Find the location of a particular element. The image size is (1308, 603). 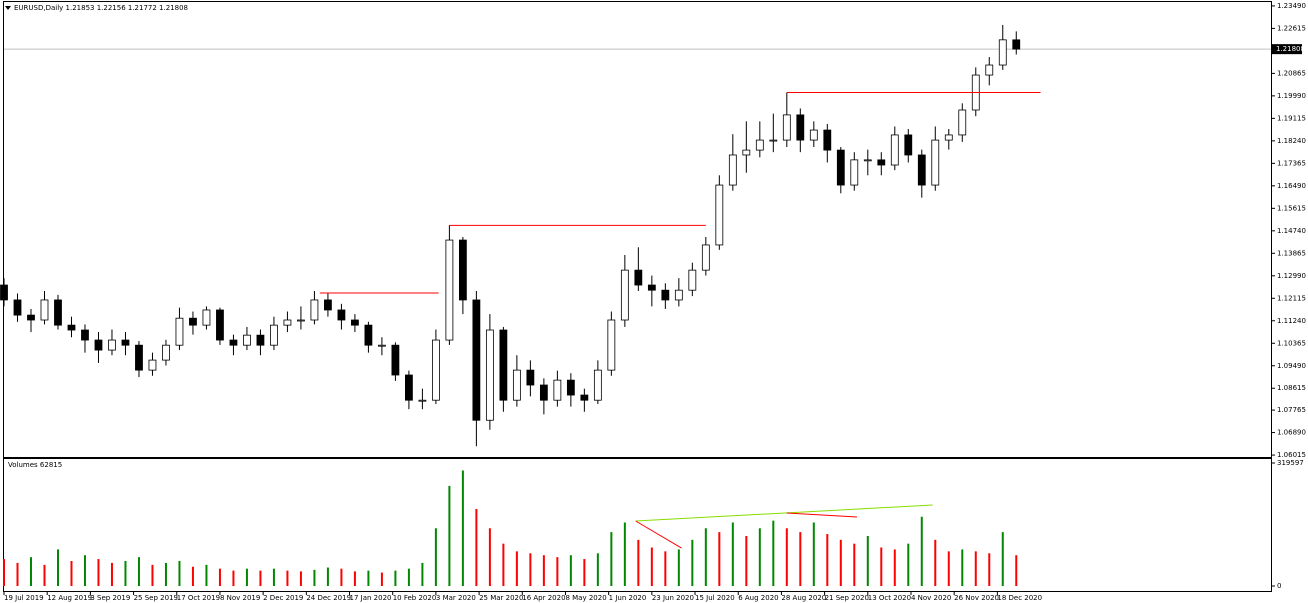

y2-tick-label: 319597 is located at coordinates (1290, 463).